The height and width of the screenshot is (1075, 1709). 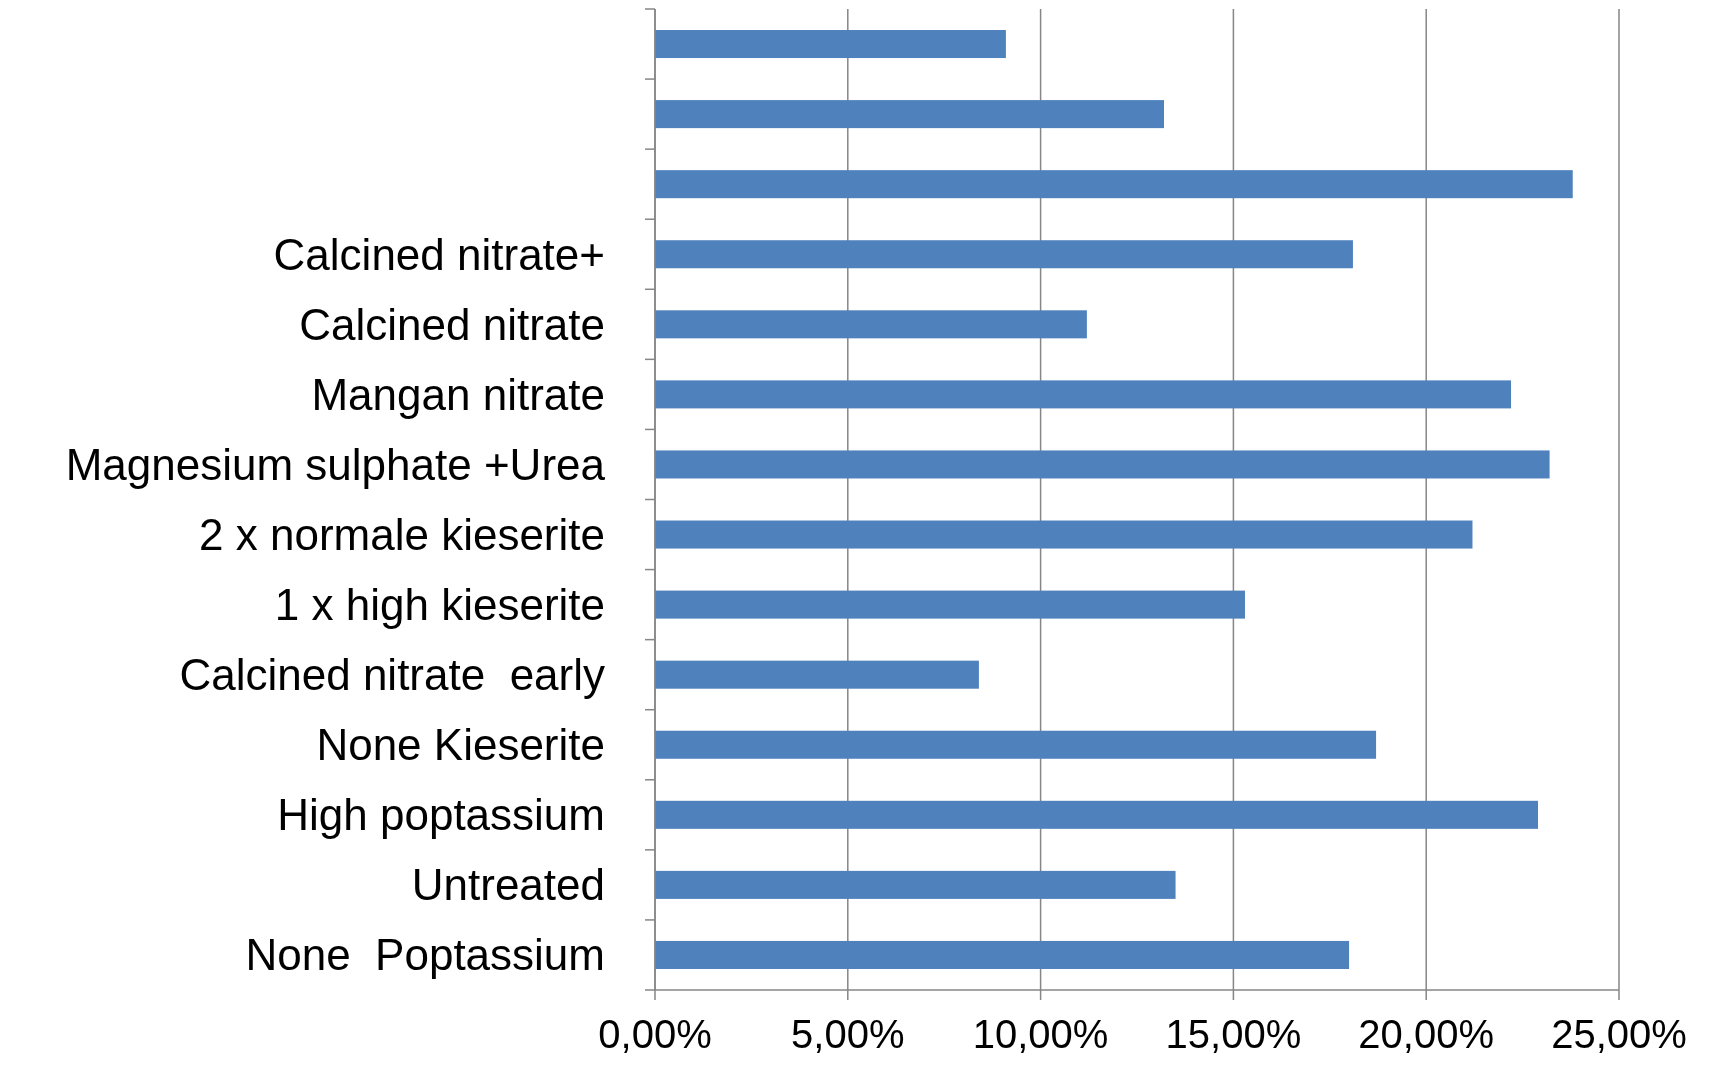 What do you see at coordinates (655, 1034) in the screenshot?
I see `x-tick-label: 0,00%` at bounding box center [655, 1034].